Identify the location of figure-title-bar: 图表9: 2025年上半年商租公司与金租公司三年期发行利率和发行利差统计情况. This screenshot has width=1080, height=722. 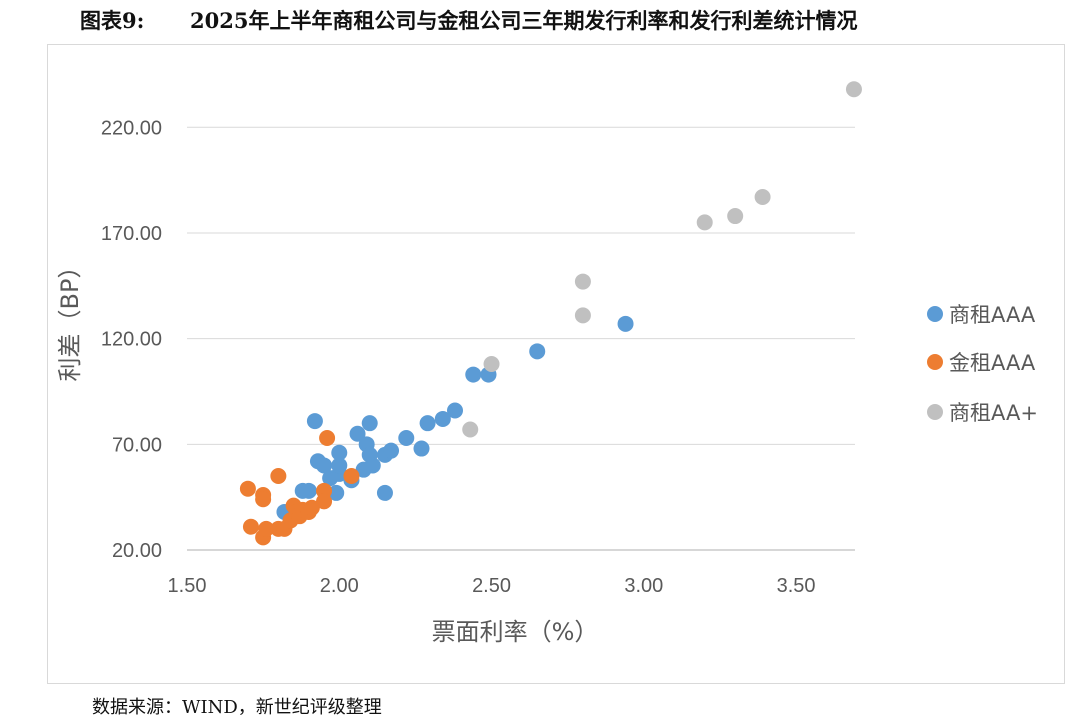
(540, 20).